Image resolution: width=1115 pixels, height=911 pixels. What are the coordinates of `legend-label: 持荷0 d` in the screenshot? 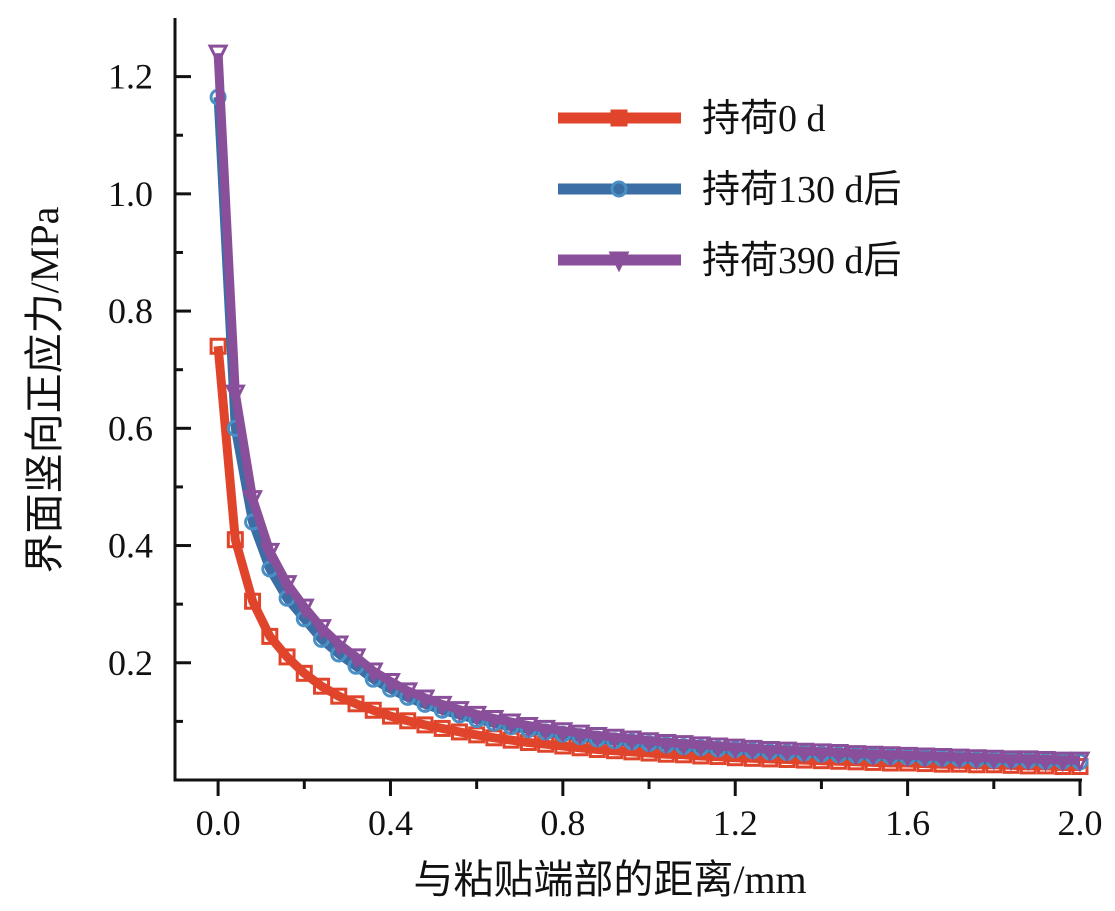 It's located at (764, 119).